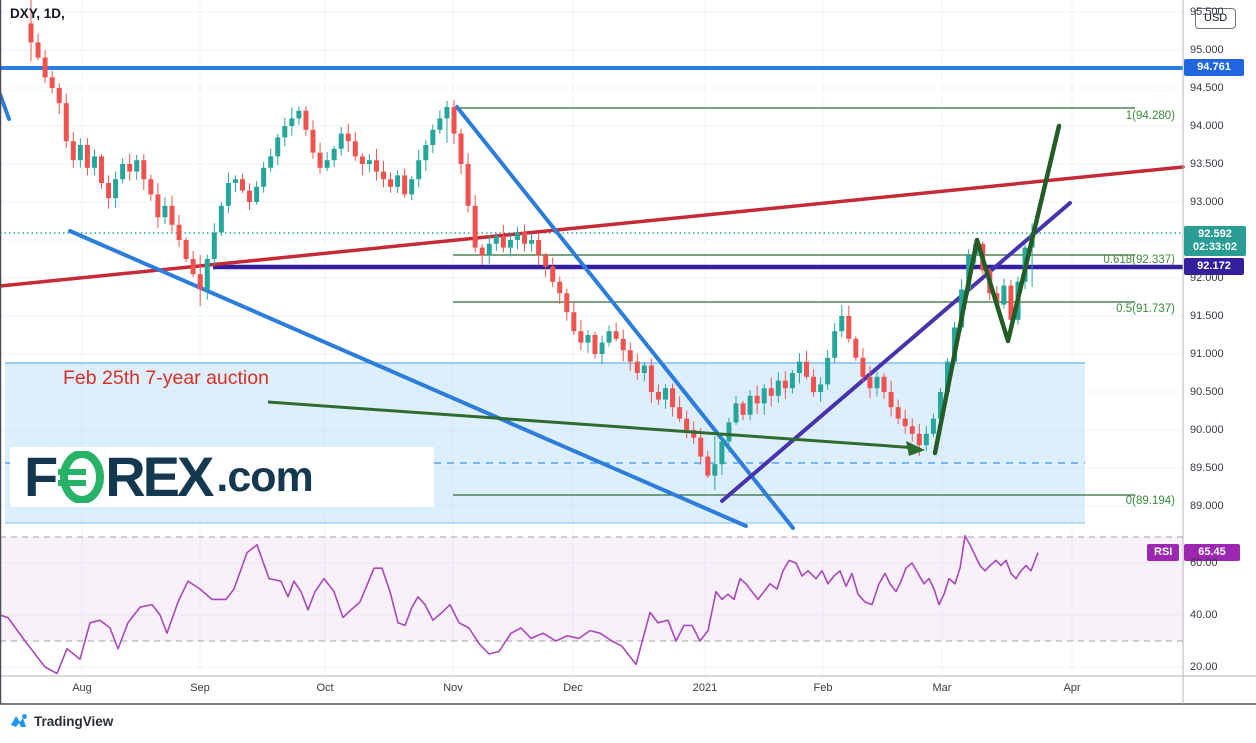 This screenshot has width=1256, height=743. What do you see at coordinates (19, 720) in the screenshot?
I see `tradingview-icon` at bounding box center [19, 720].